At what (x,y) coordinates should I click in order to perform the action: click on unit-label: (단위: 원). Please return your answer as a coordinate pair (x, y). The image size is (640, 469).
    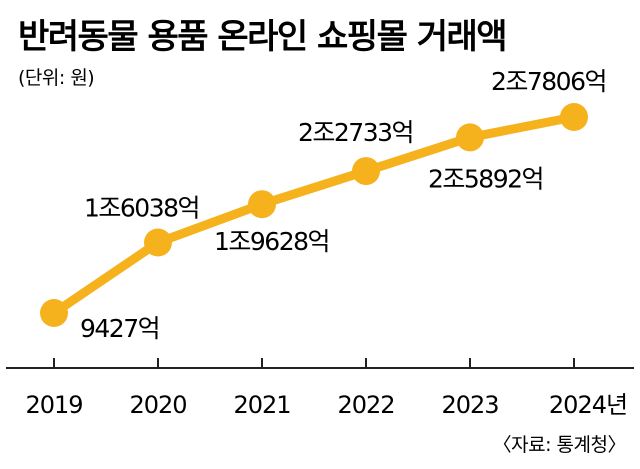
    Looking at the image, I should click on (56, 78).